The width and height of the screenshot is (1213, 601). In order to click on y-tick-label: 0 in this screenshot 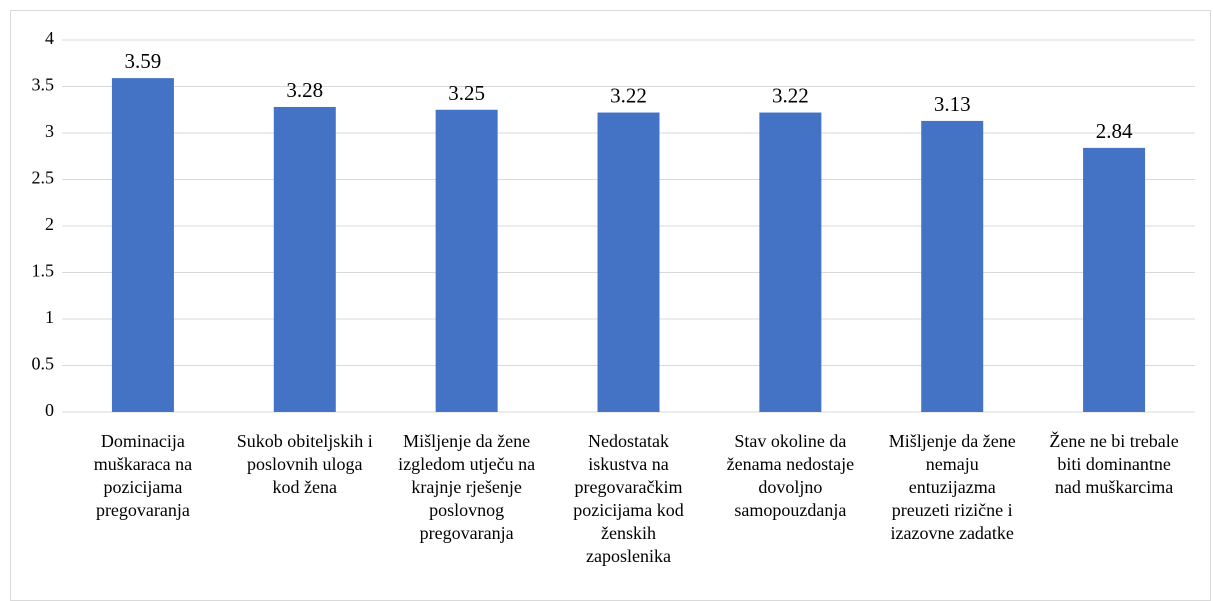, I will do `click(49, 410)`.